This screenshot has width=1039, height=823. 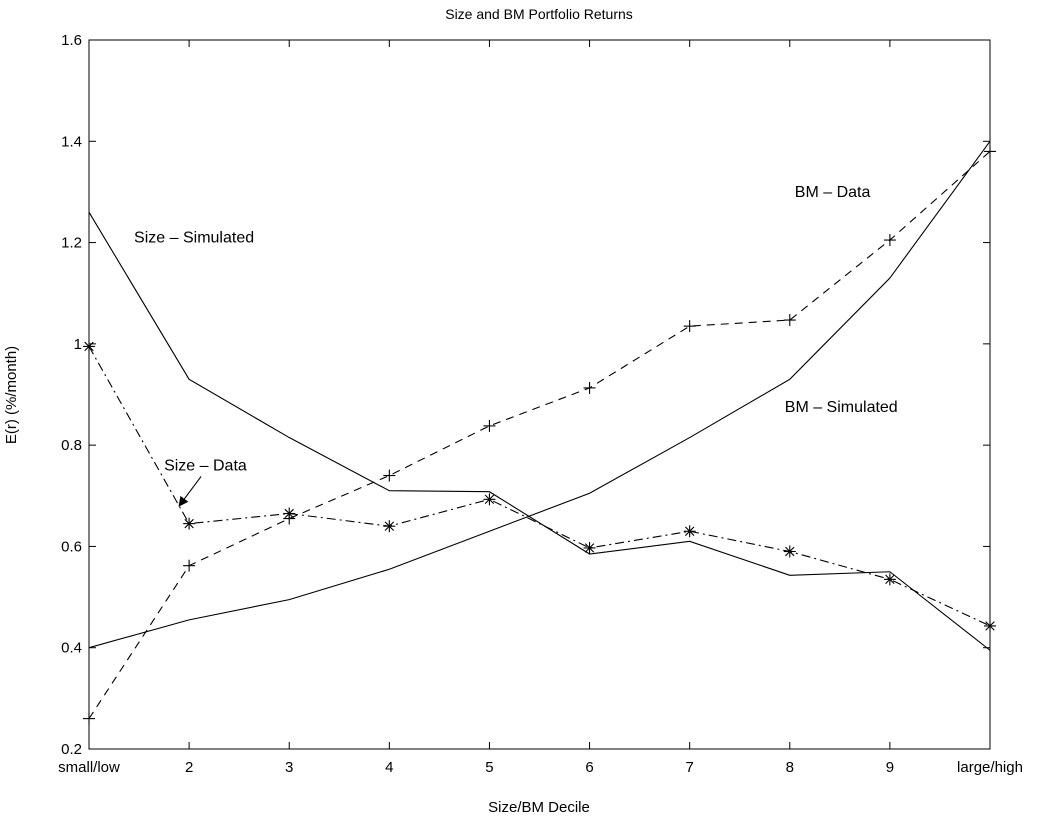 What do you see at coordinates (89, 767) in the screenshot?
I see `x-tick-label: small/low` at bounding box center [89, 767].